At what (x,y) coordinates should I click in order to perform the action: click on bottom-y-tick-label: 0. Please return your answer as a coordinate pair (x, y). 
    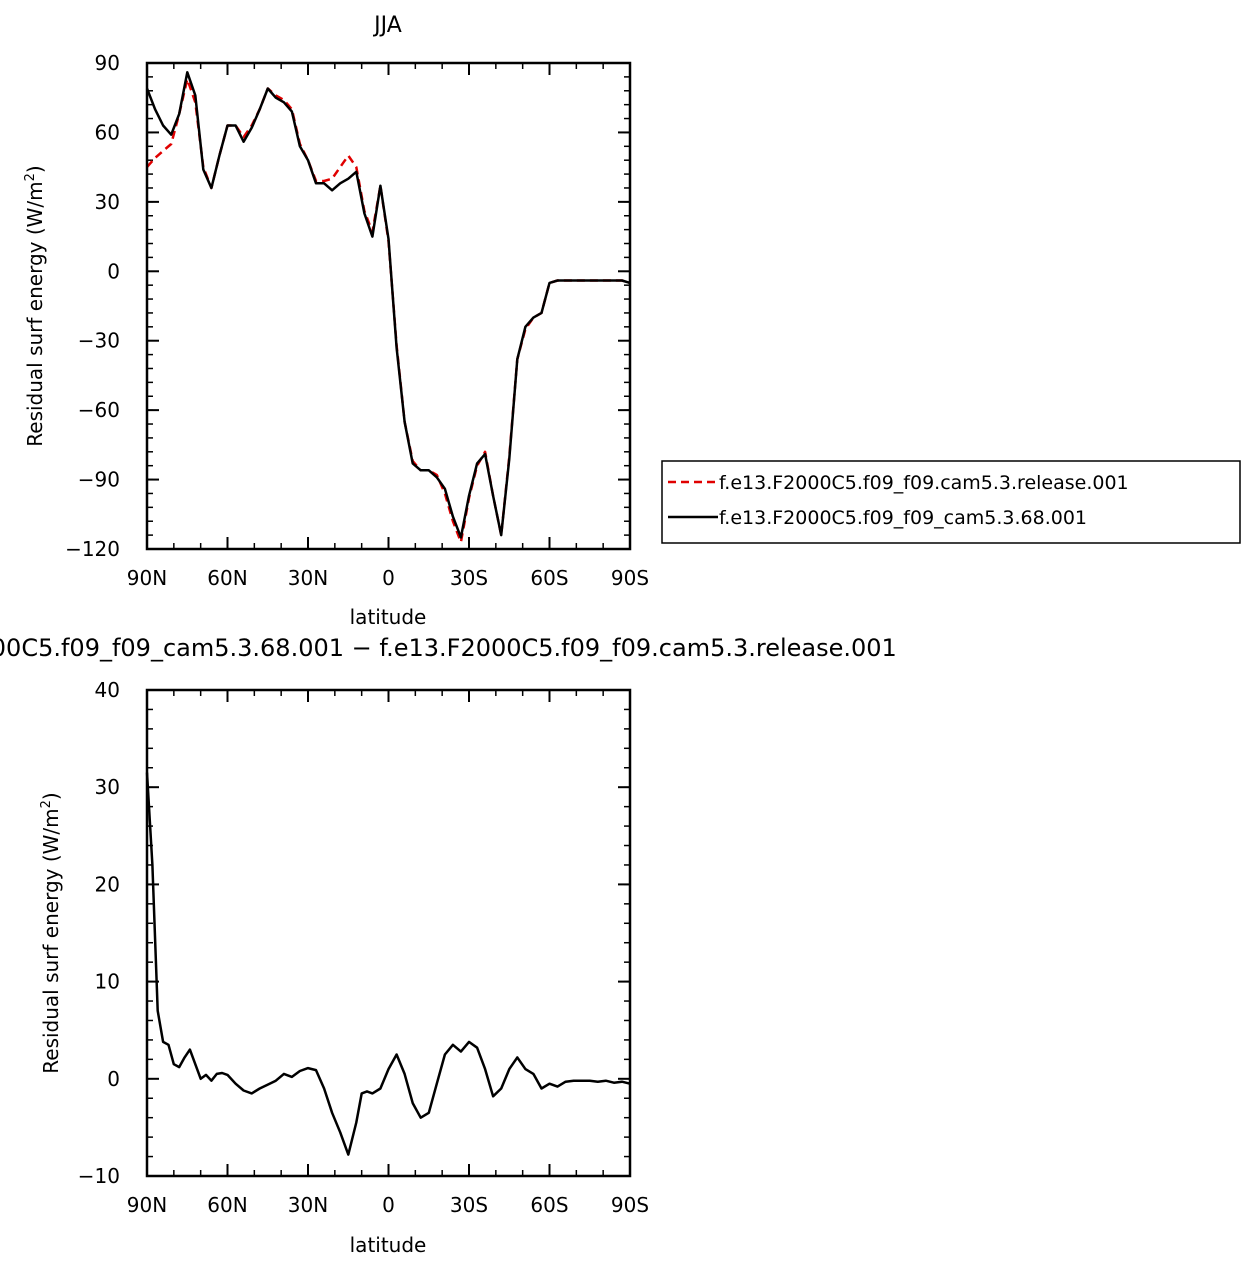
    Looking at the image, I should click on (113, 1079).